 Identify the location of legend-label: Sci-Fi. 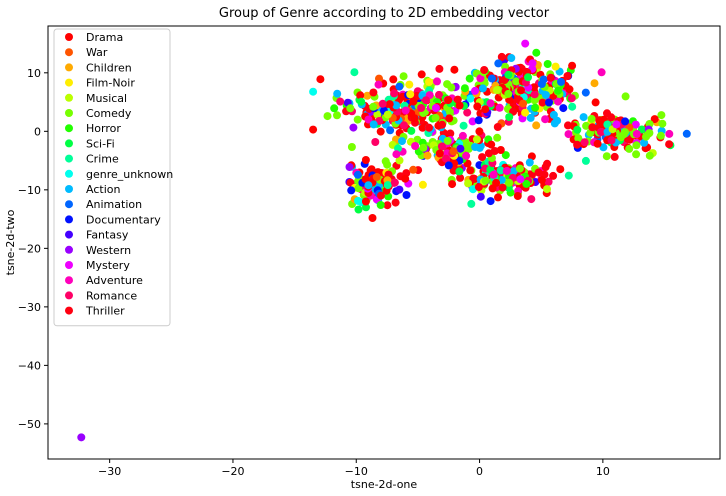
(100, 143).